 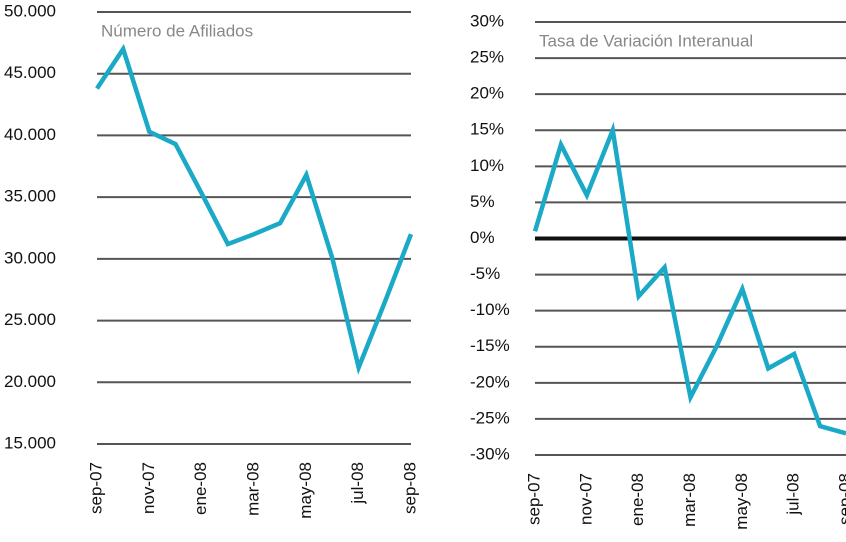 What do you see at coordinates (487, 93) in the screenshot?
I see `y-tick-label: 20%` at bounding box center [487, 93].